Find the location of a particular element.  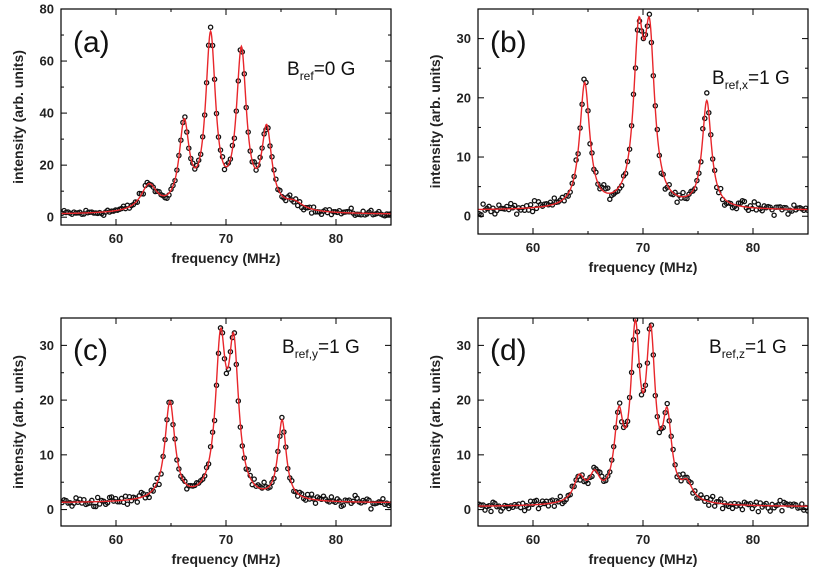

y-tick-label: 10 is located at coordinates (47, 454).